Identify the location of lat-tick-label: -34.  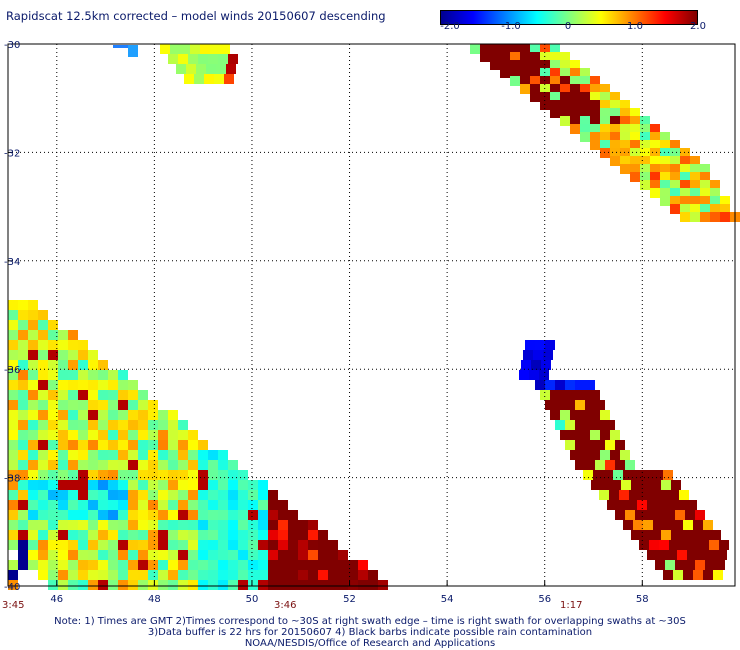
(12, 262).